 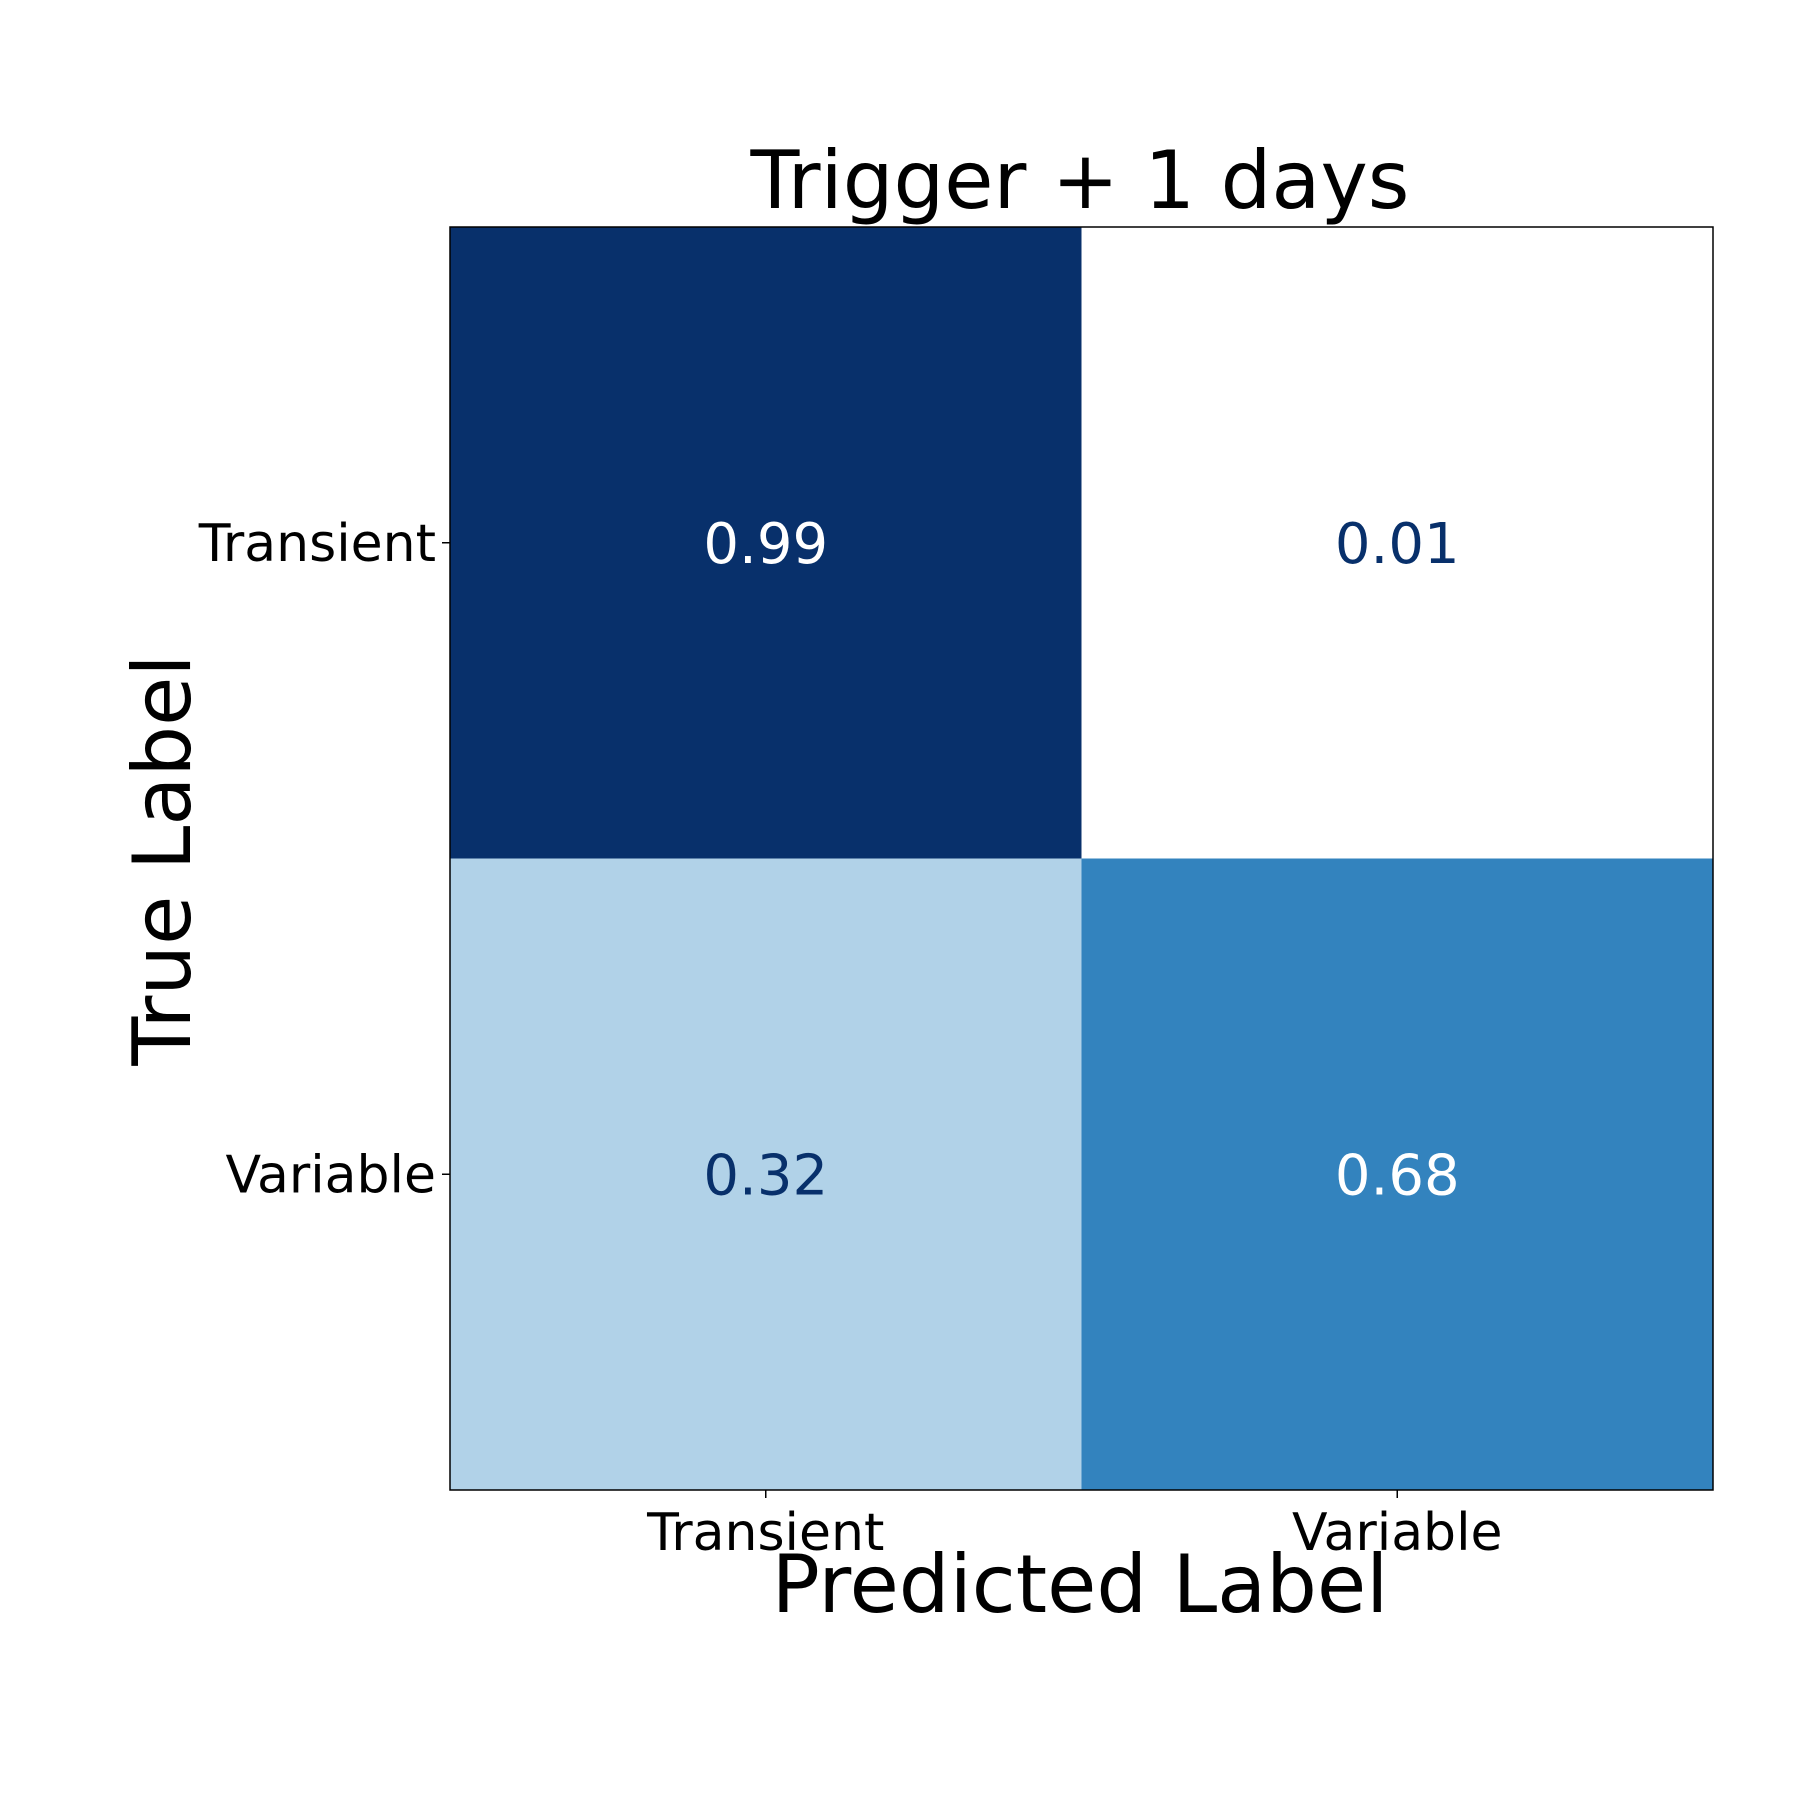 What do you see at coordinates (317, 544) in the screenshot?
I see `y-tick-label: Transient` at bounding box center [317, 544].